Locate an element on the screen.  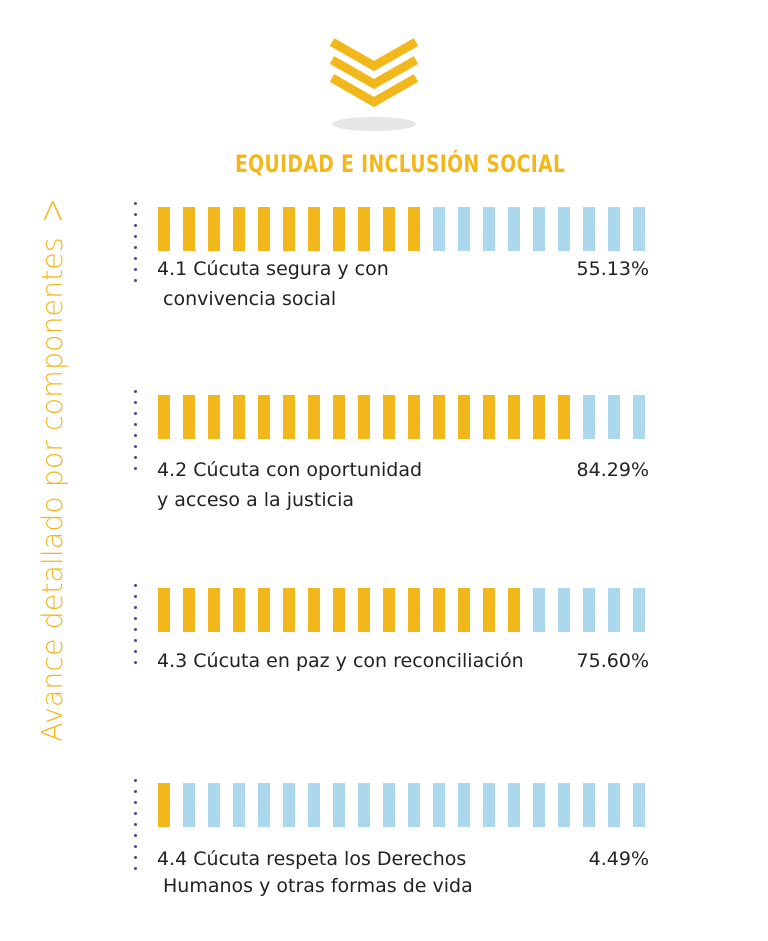
component-percent-4-1: 55.13% is located at coordinates (612, 269).